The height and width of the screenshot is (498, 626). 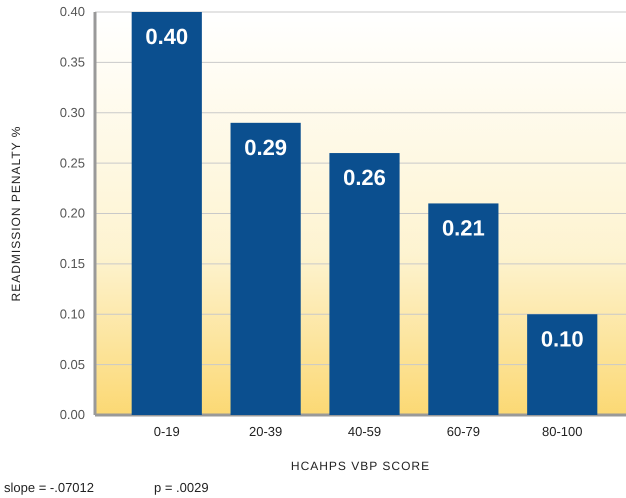 What do you see at coordinates (72, 414) in the screenshot?
I see `y-tick-label: 0.00` at bounding box center [72, 414].